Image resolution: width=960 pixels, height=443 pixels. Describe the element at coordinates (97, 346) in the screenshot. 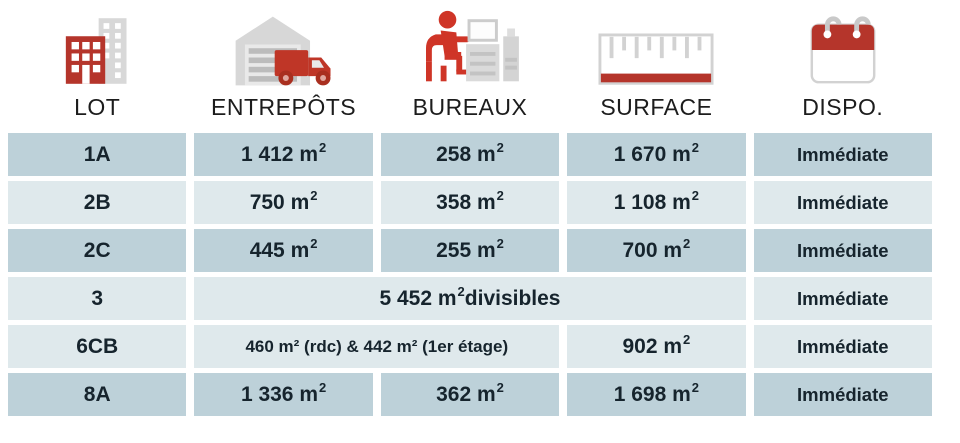

I see `lot-cell: 6CB` at that location.